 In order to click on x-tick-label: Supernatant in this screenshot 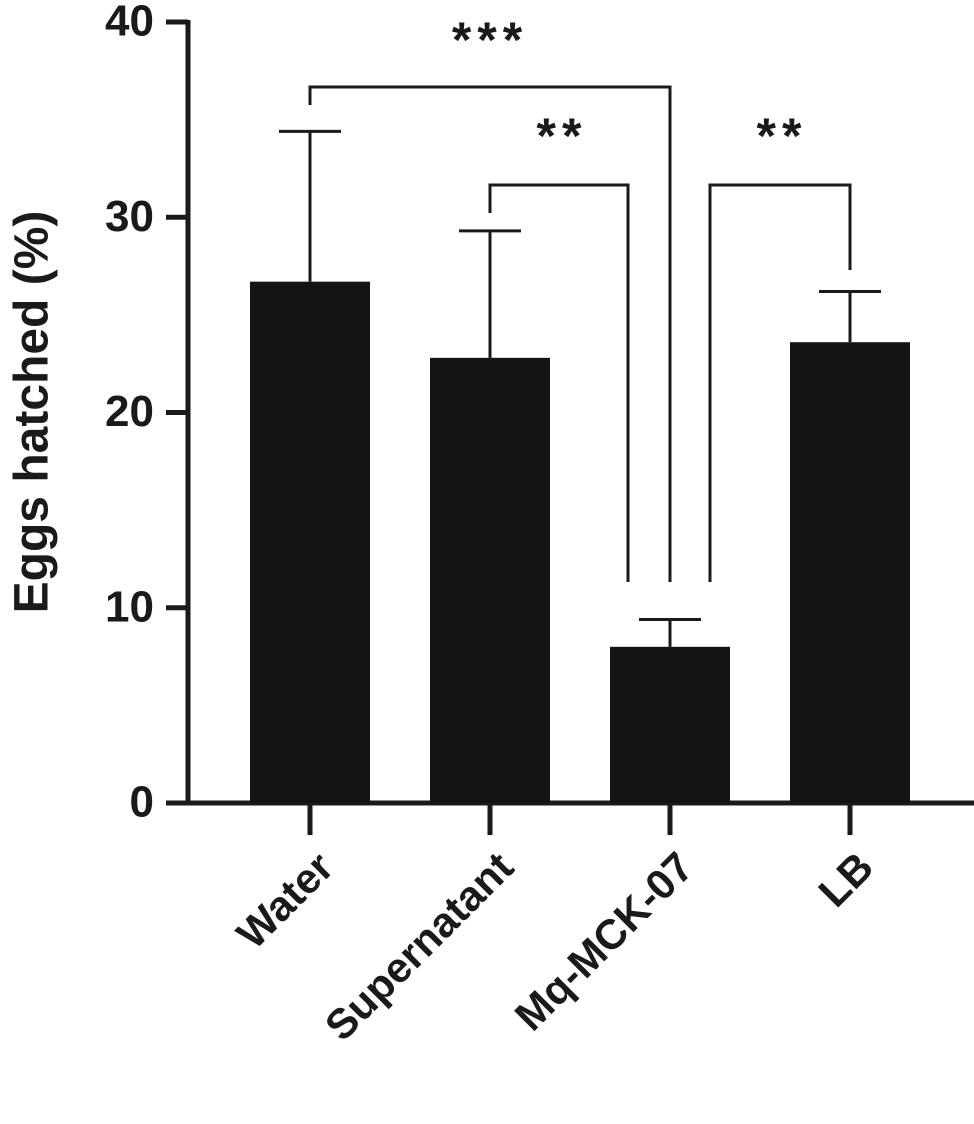, I will do `click(419, 946)`.